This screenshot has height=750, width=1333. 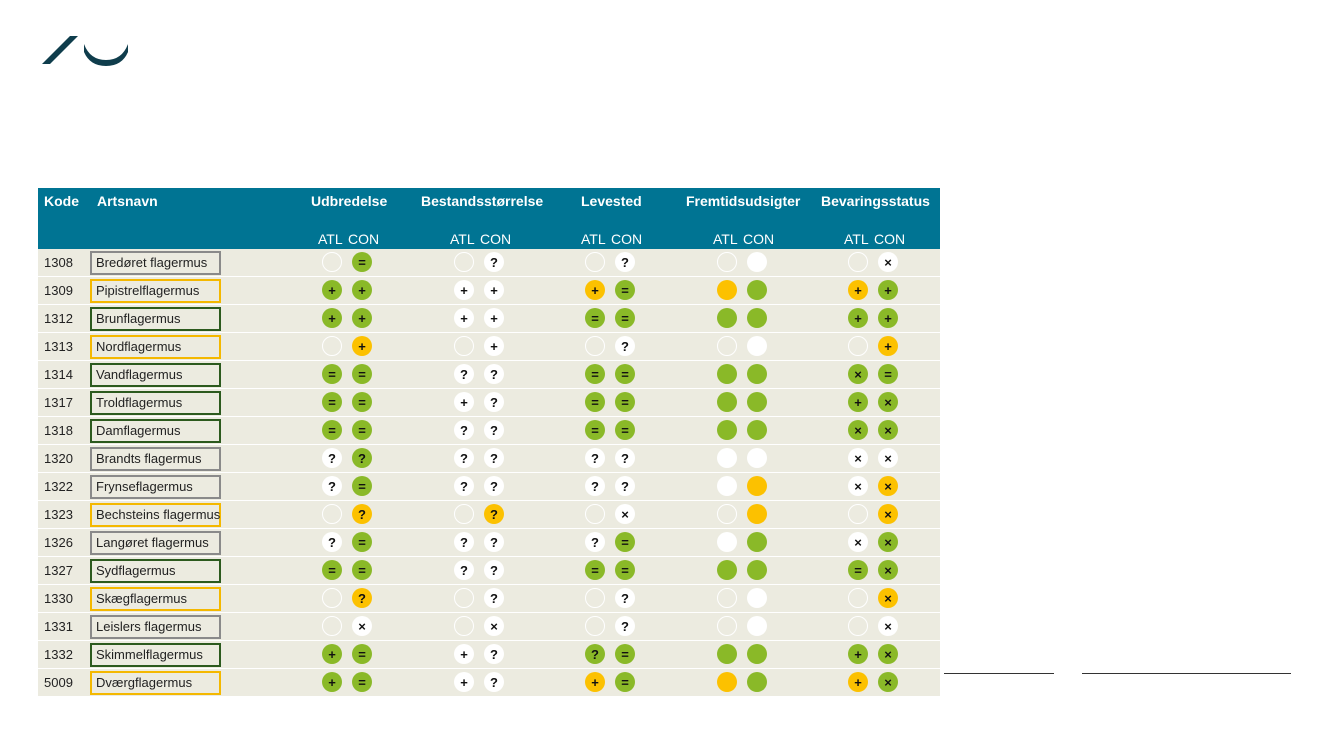 I want to click on table-row: 1318 Damflagermus = =?? = = × ×, so click(x=489, y=431).